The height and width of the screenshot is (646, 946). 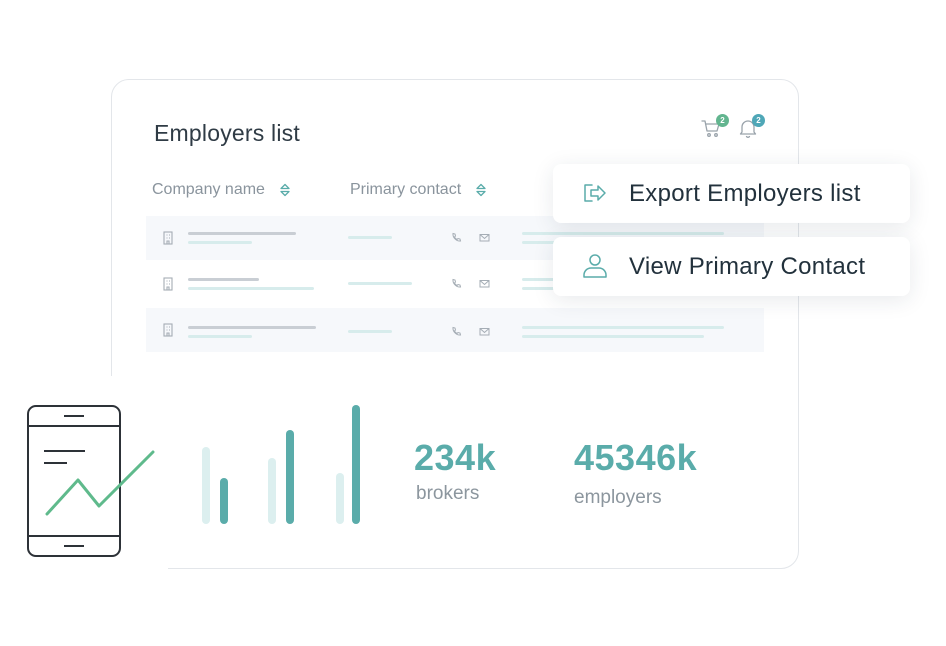 What do you see at coordinates (745, 193) in the screenshot?
I see `menu-item-label: Export Employers list` at bounding box center [745, 193].